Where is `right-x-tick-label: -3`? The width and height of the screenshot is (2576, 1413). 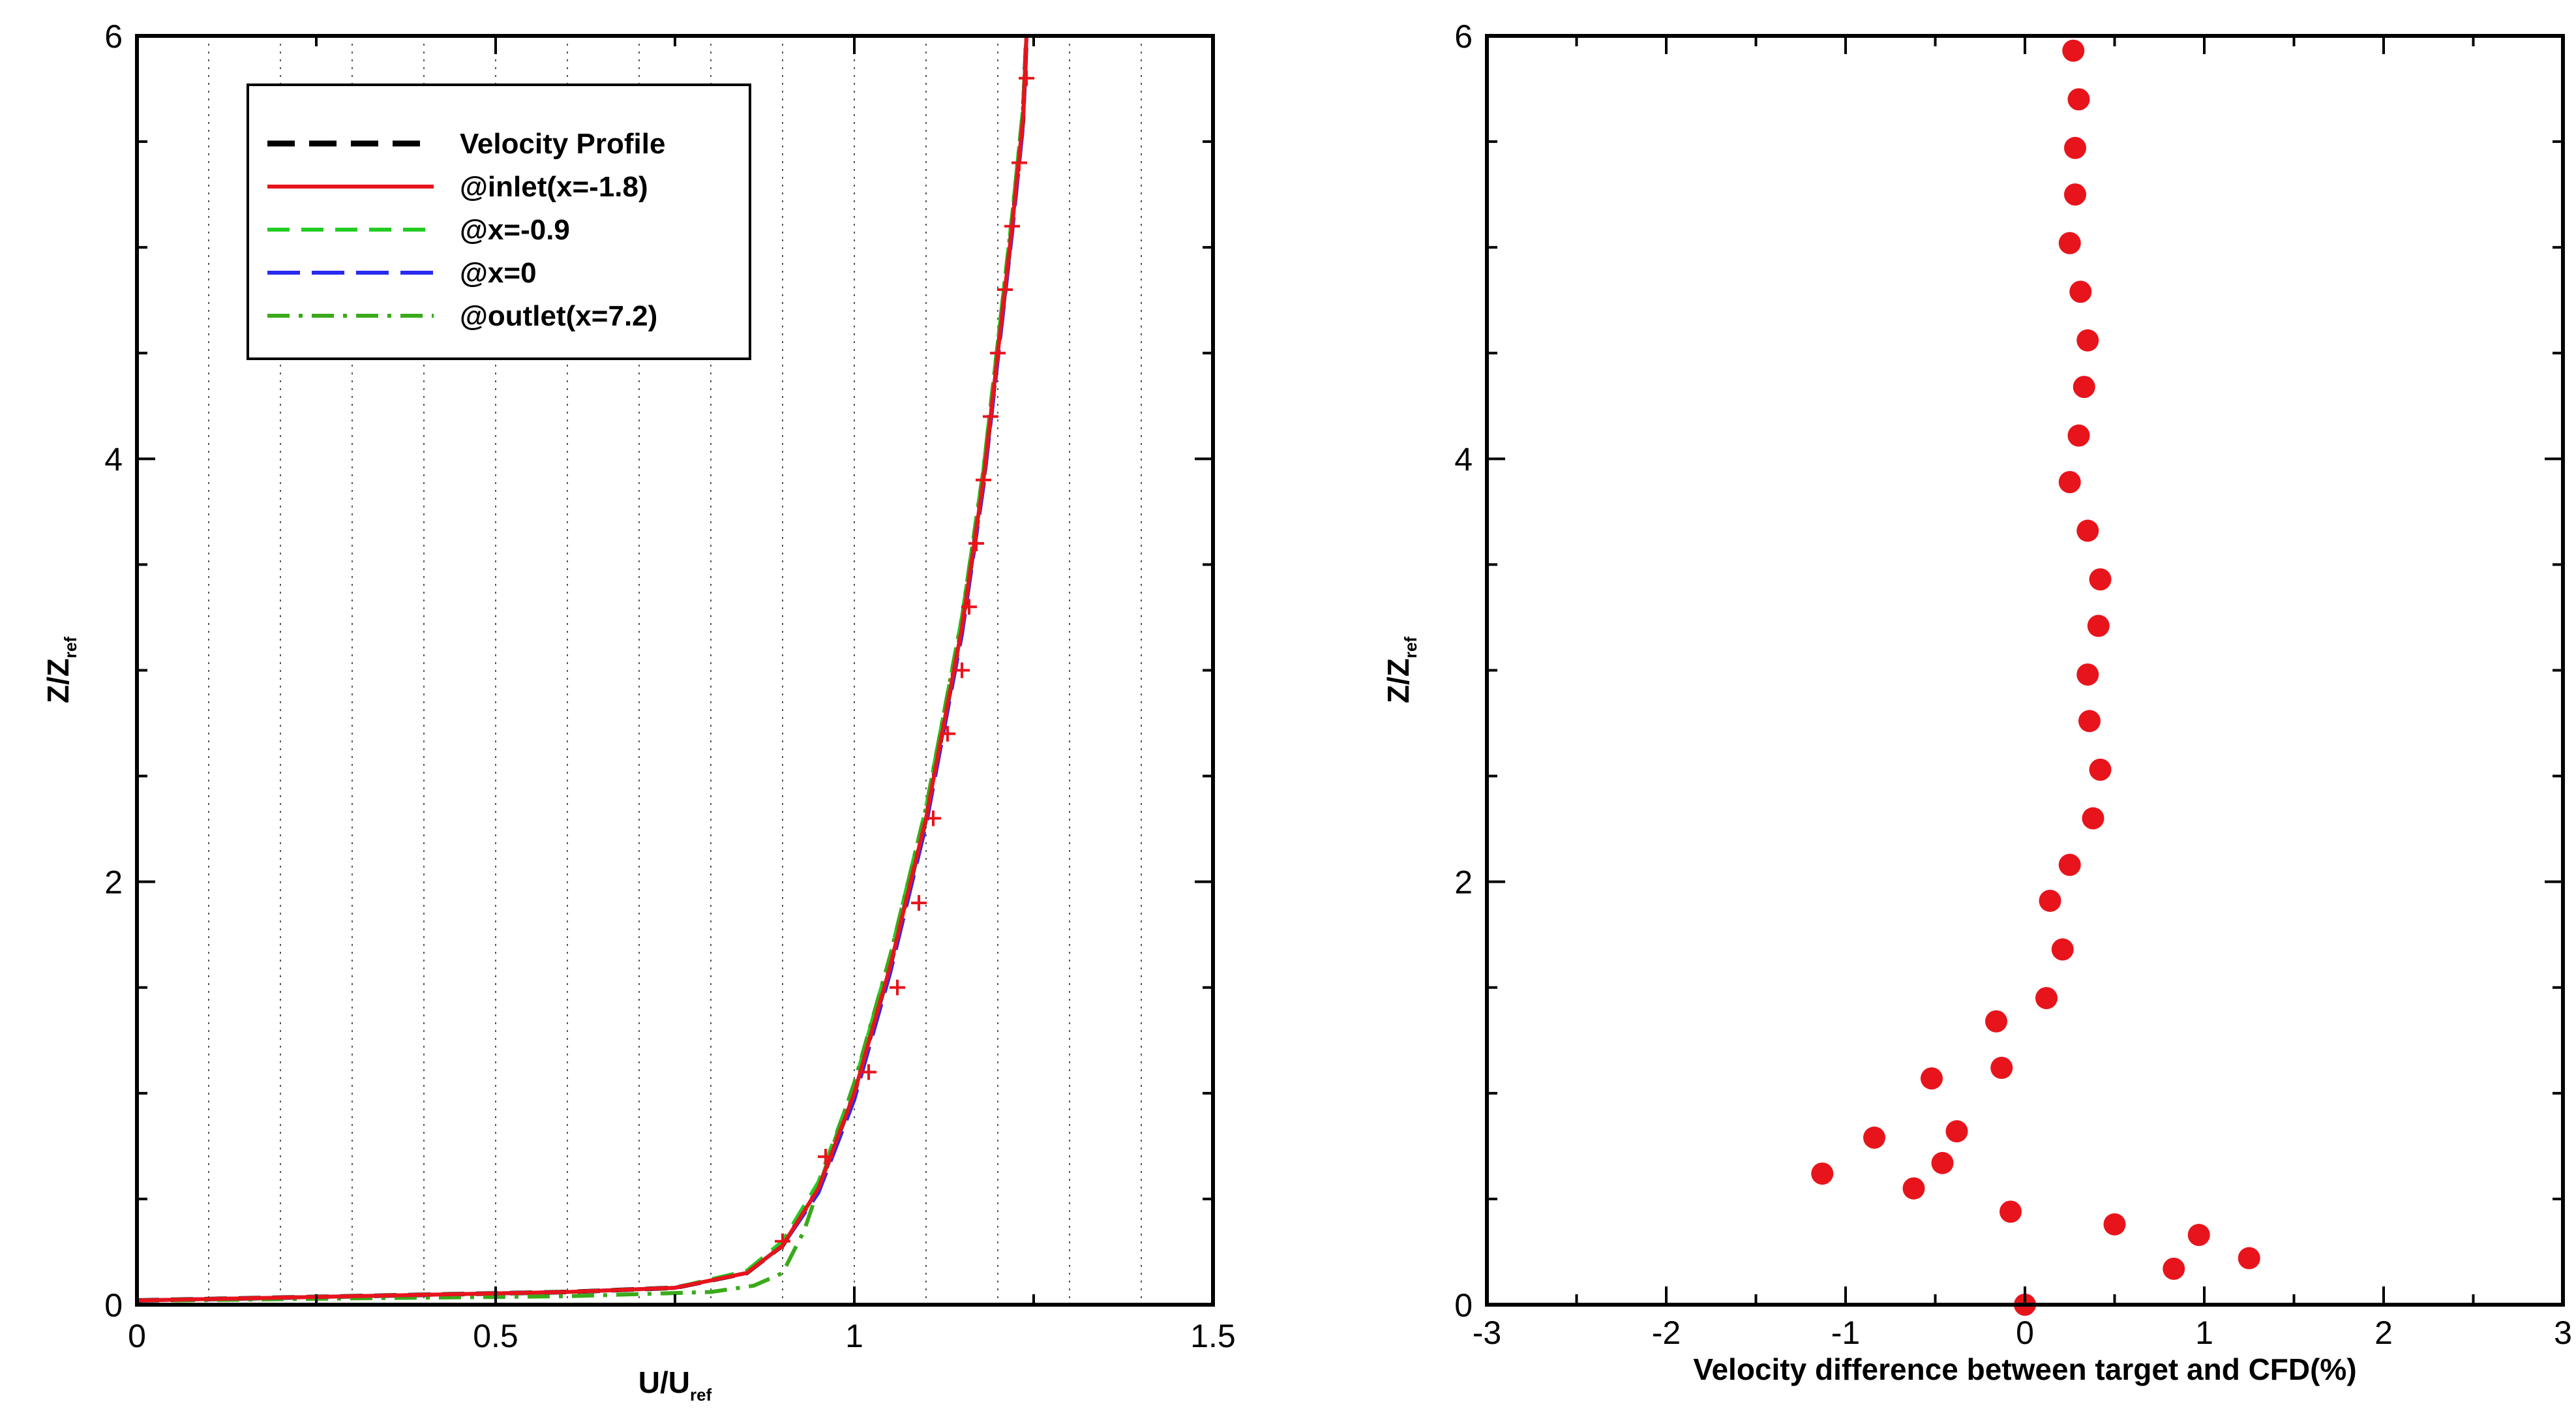 right-x-tick-label: -3 is located at coordinates (1487, 1332).